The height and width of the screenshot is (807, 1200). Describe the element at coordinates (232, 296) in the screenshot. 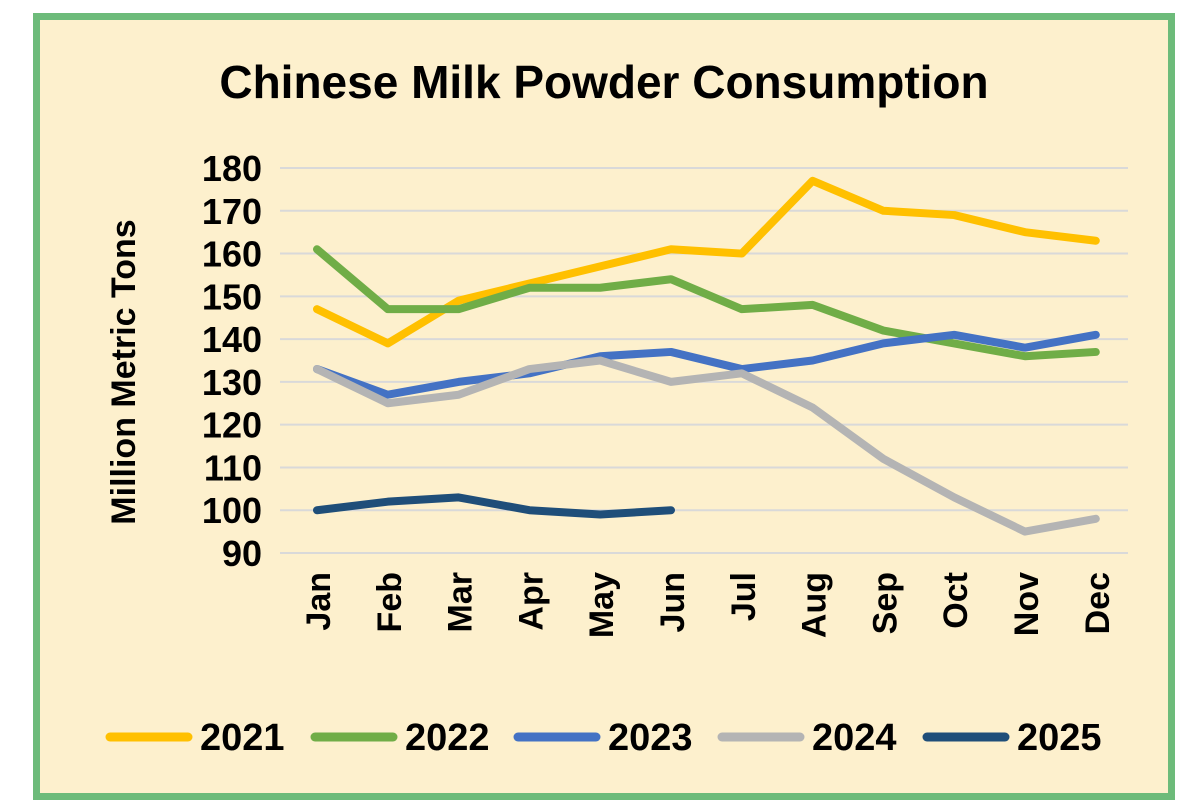

I see `y-tick-label: 150` at that location.